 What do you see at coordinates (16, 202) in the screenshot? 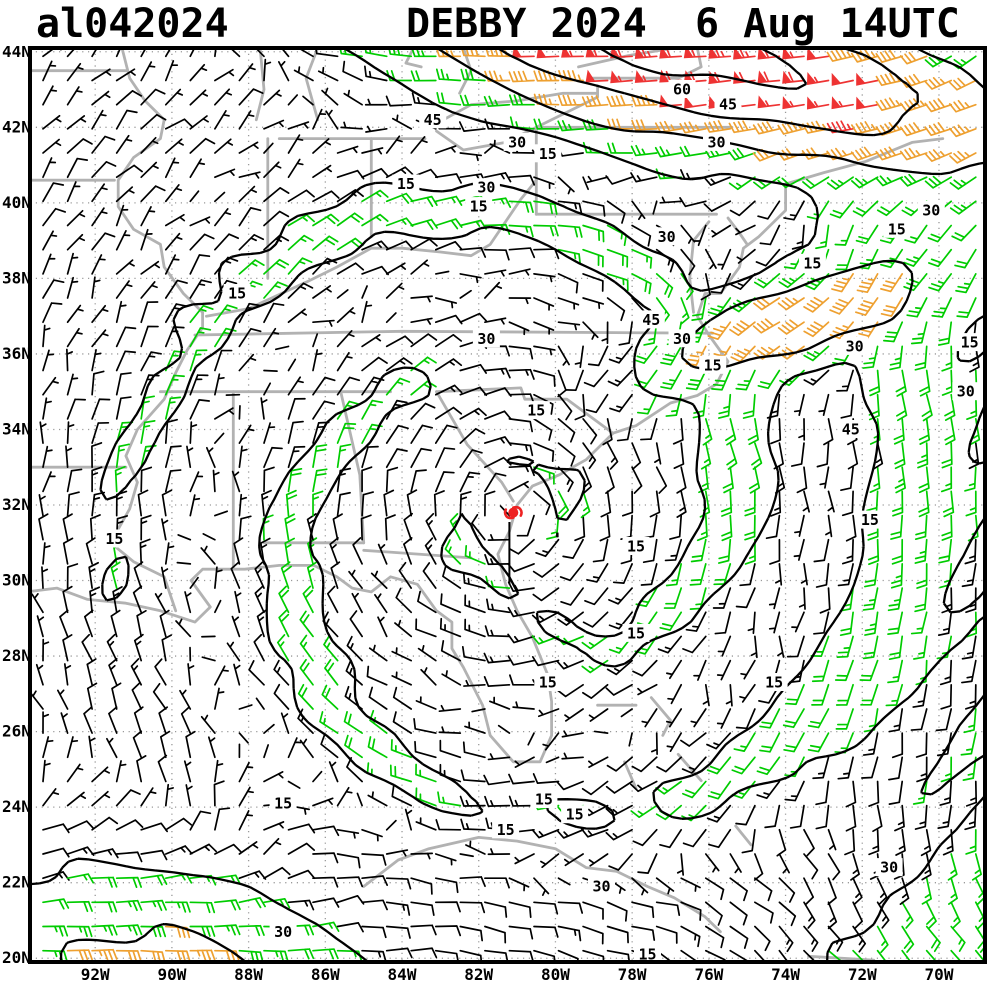
I see `lat-tick-label: 40N` at bounding box center [16, 202].